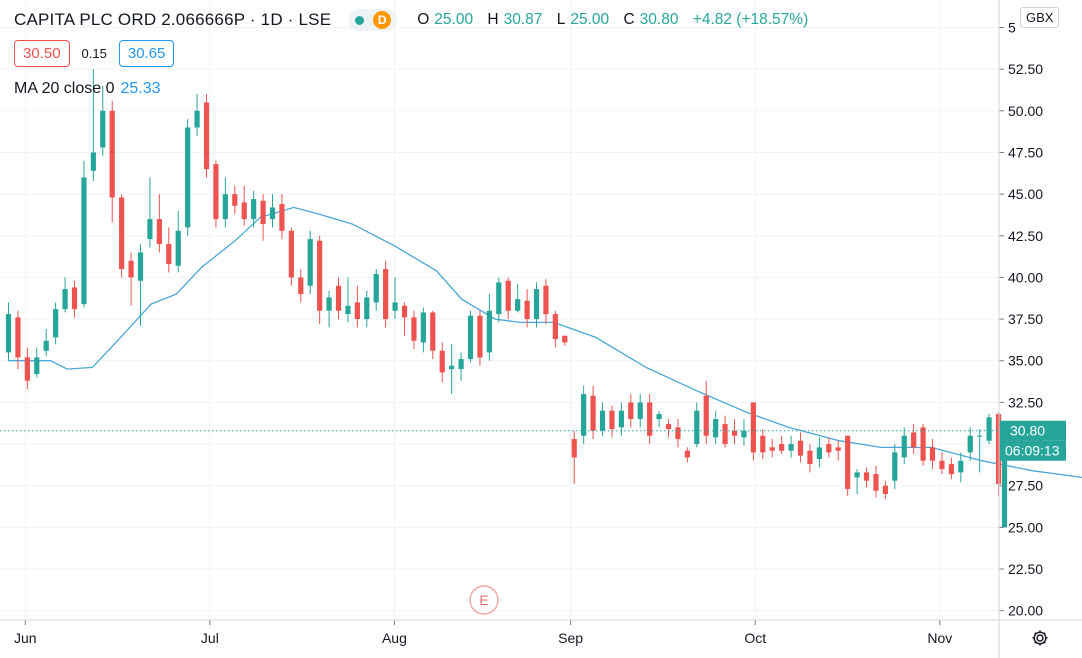 This screenshot has height=658, width=1082. Describe the element at coordinates (1025, 611) in the screenshot. I see `y-tick-label: 20.00` at that location.